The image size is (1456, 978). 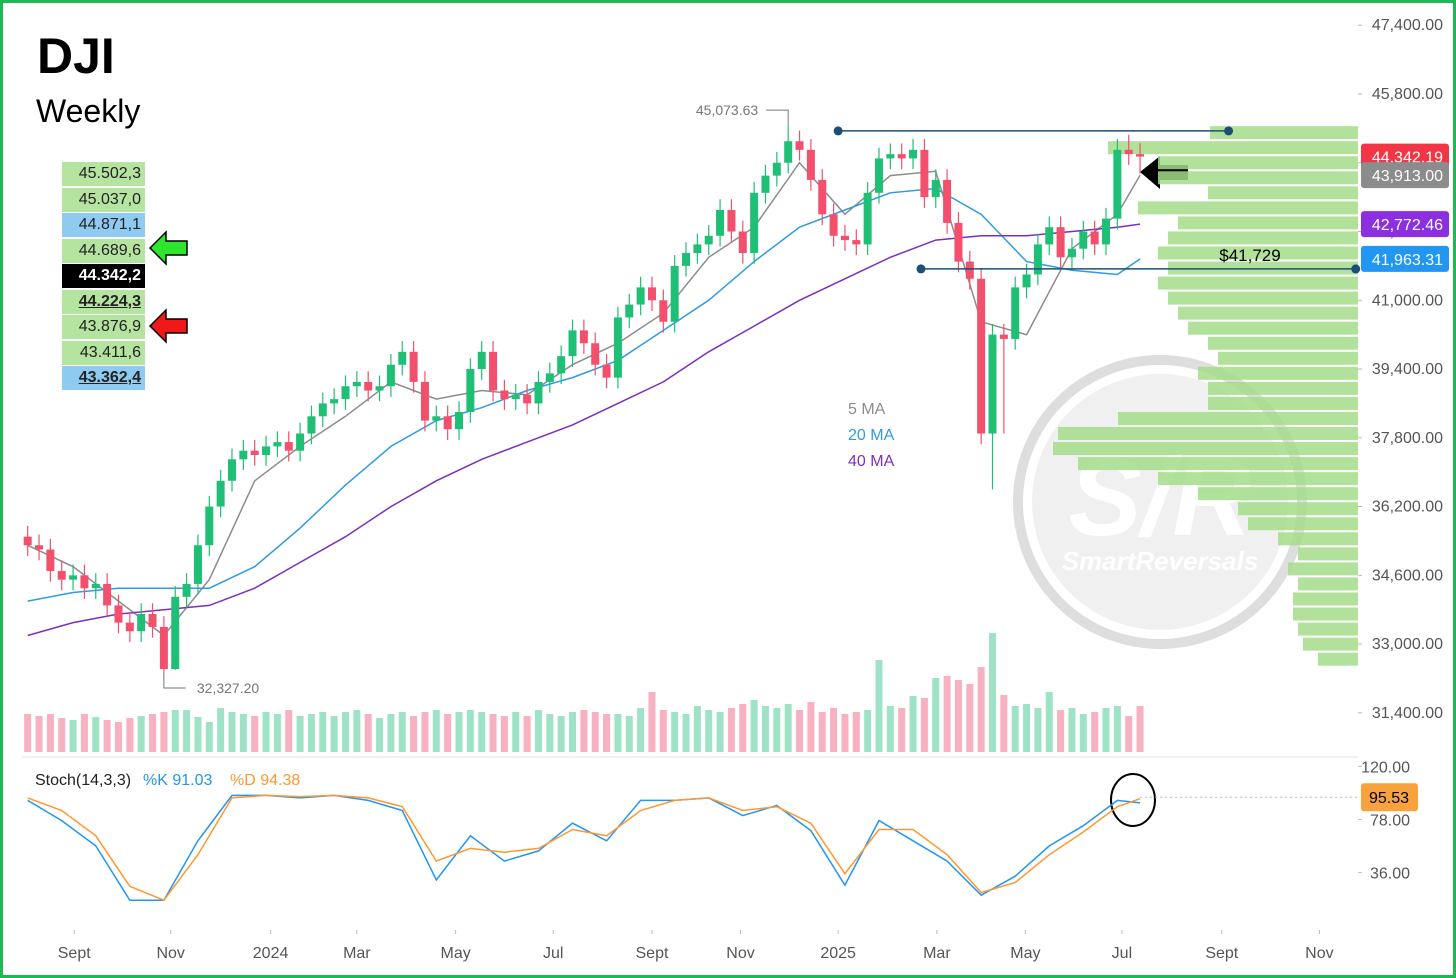 I want to click on y-tick-label: 41,000.00, so click(x=1407, y=300).